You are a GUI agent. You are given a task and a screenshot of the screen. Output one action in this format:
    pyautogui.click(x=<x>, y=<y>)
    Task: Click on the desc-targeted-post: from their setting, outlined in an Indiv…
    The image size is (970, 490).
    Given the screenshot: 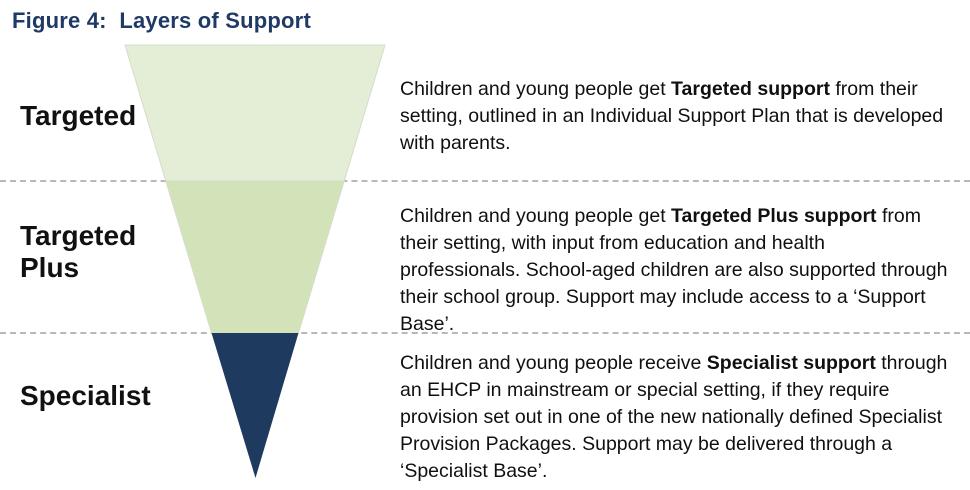 What is the action you would take?
    pyautogui.click(x=672, y=116)
    